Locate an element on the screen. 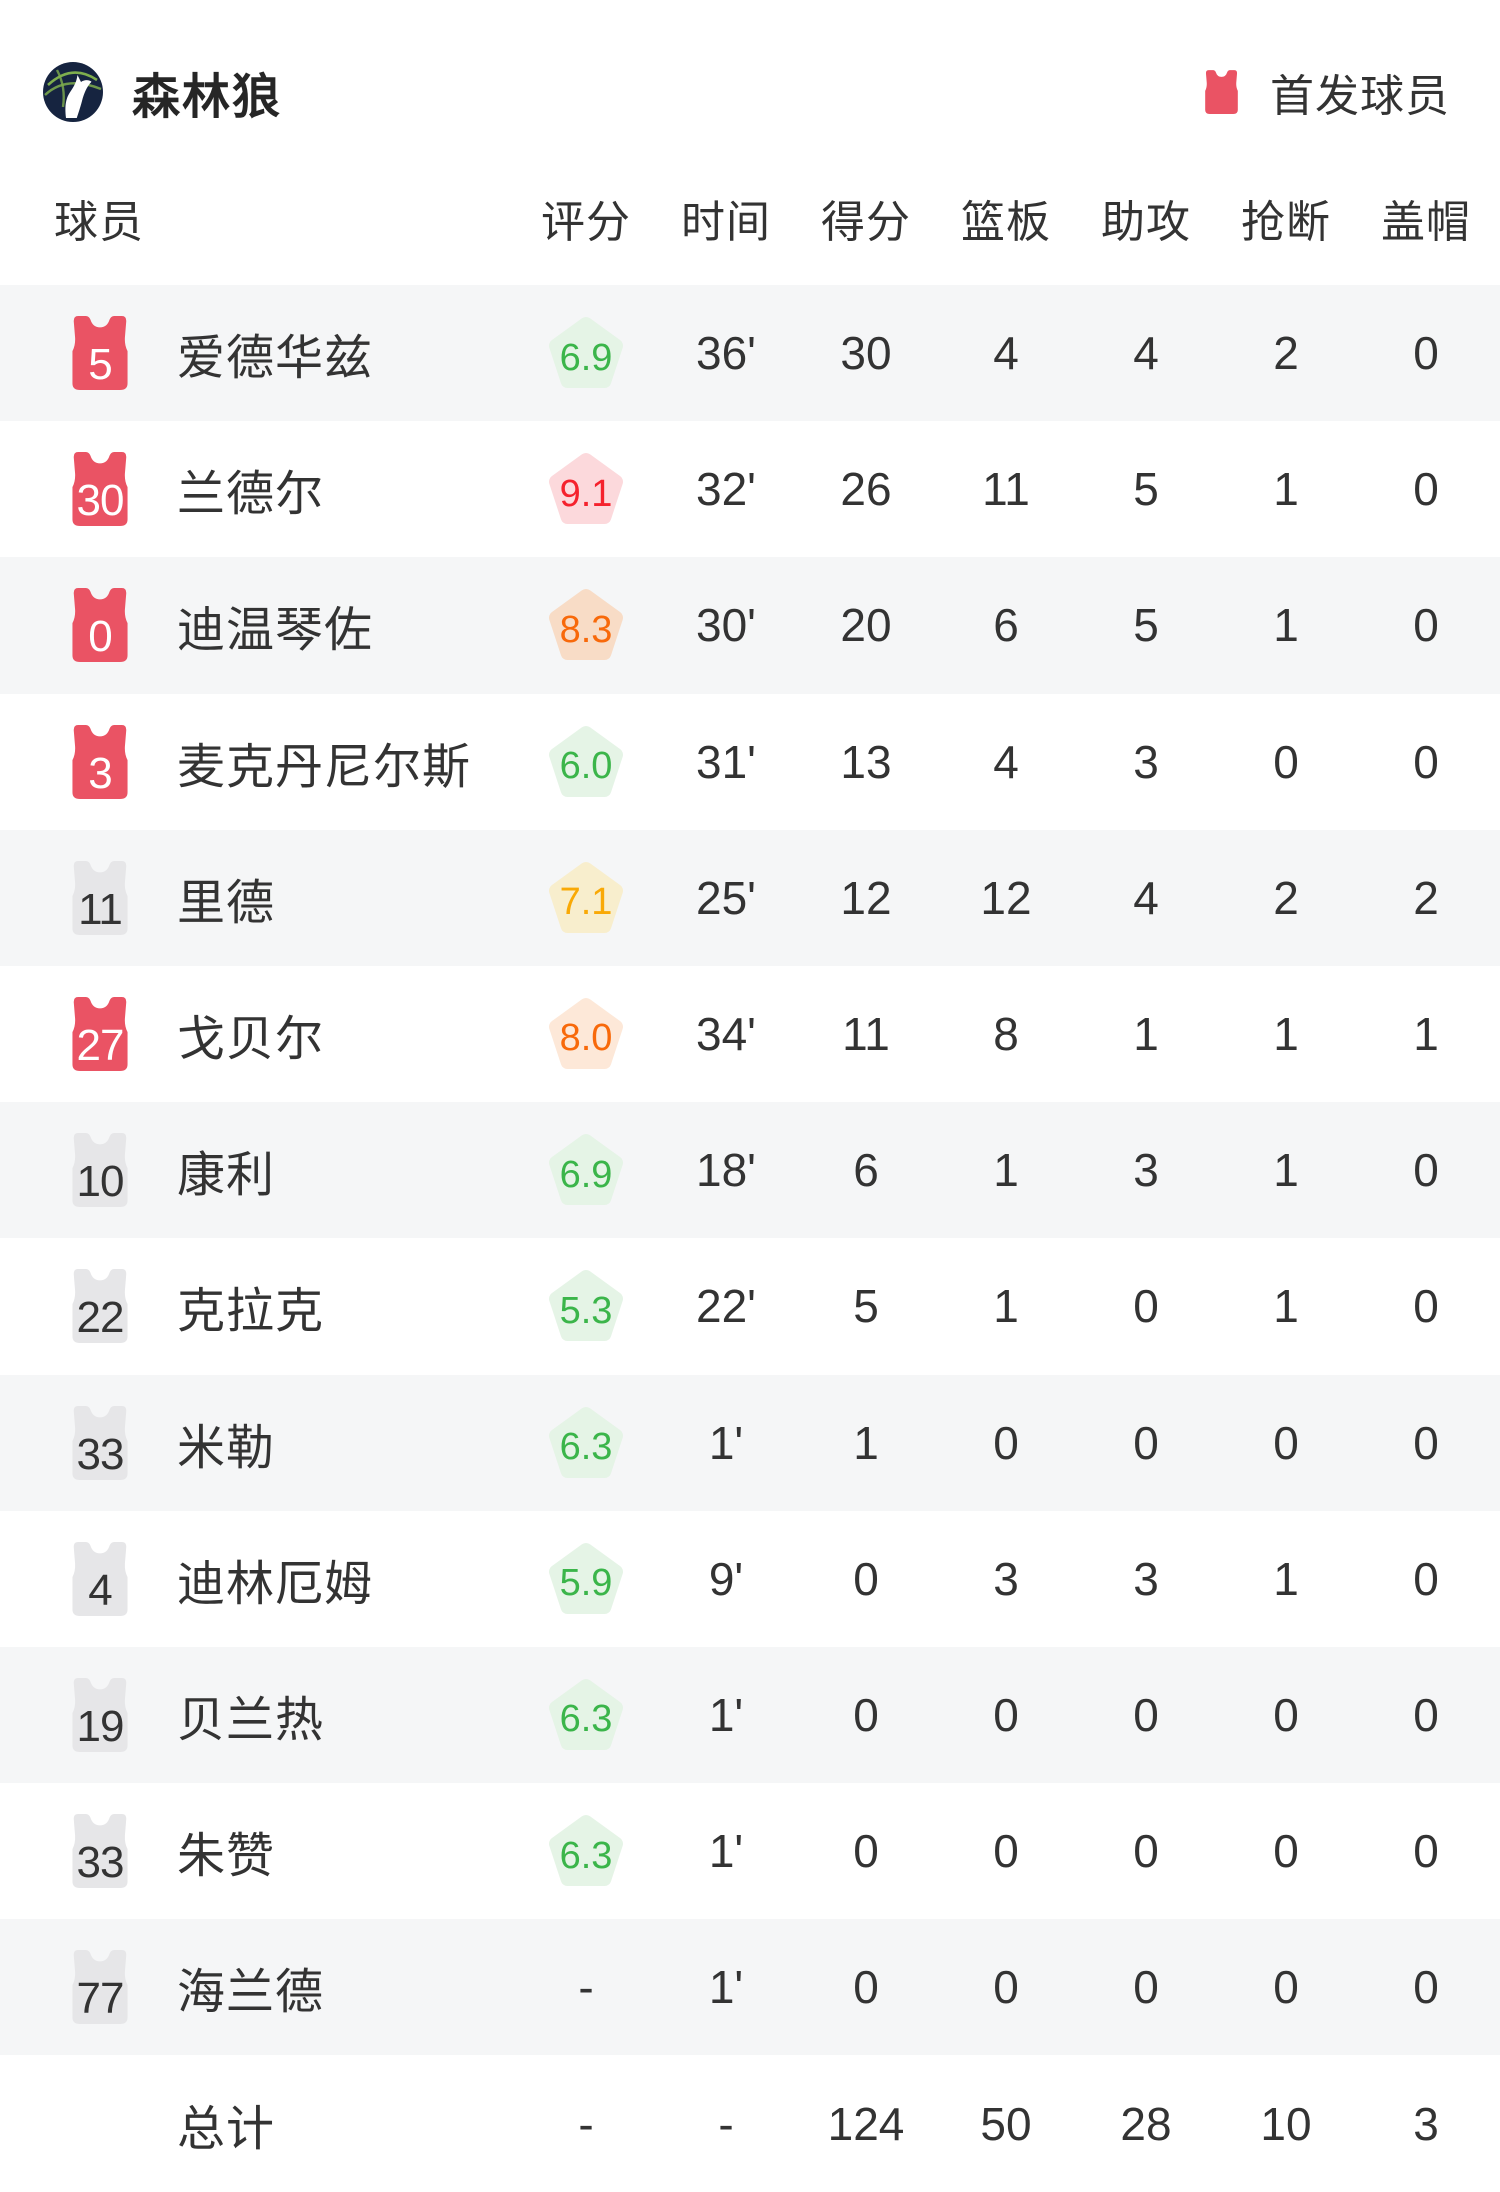 The image size is (1500, 2192). jersey-number: 77 is located at coordinates (100, 1999).